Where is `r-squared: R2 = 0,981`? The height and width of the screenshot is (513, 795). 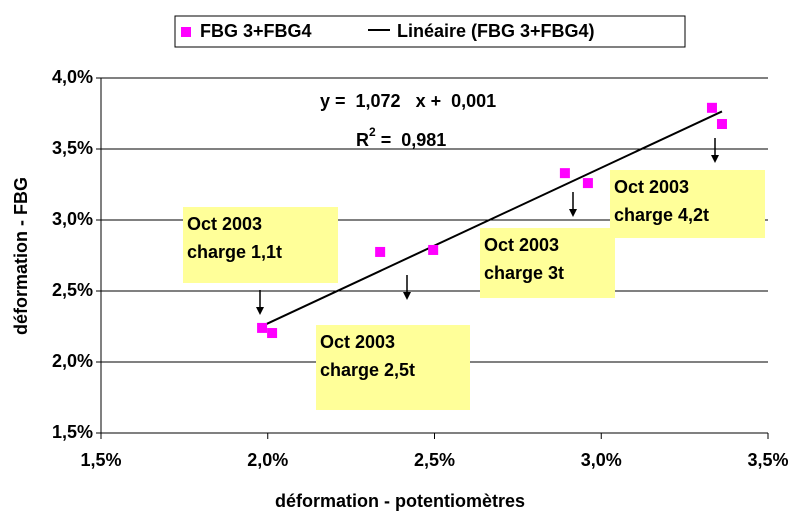 r-squared: R2 = 0,981 is located at coordinates (401, 137).